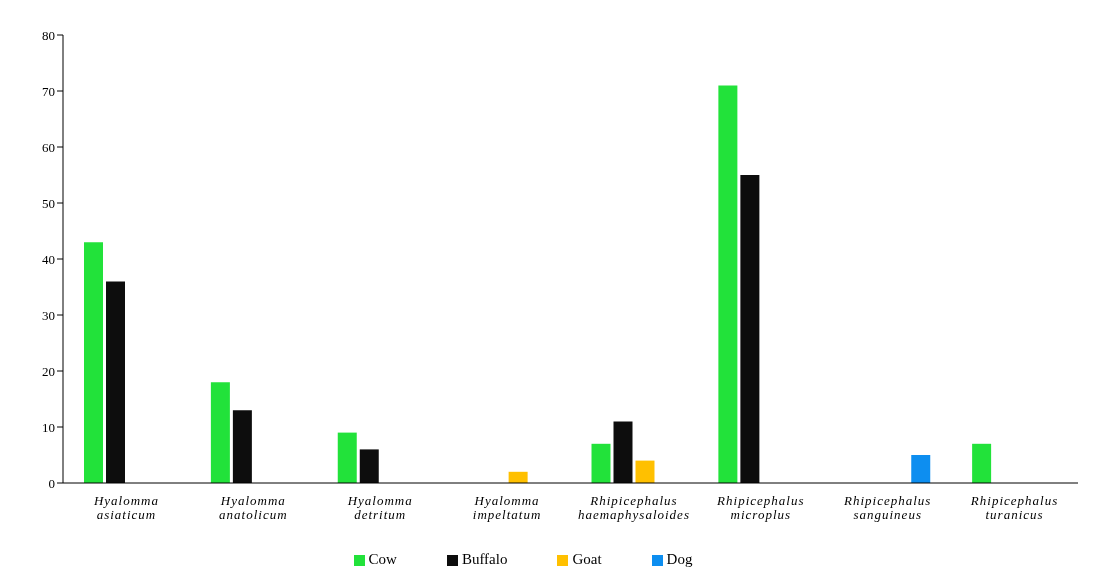 The width and height of the screenshot is (1096, 586). I want to click on y-tick-label: 60, so click(48, 147).